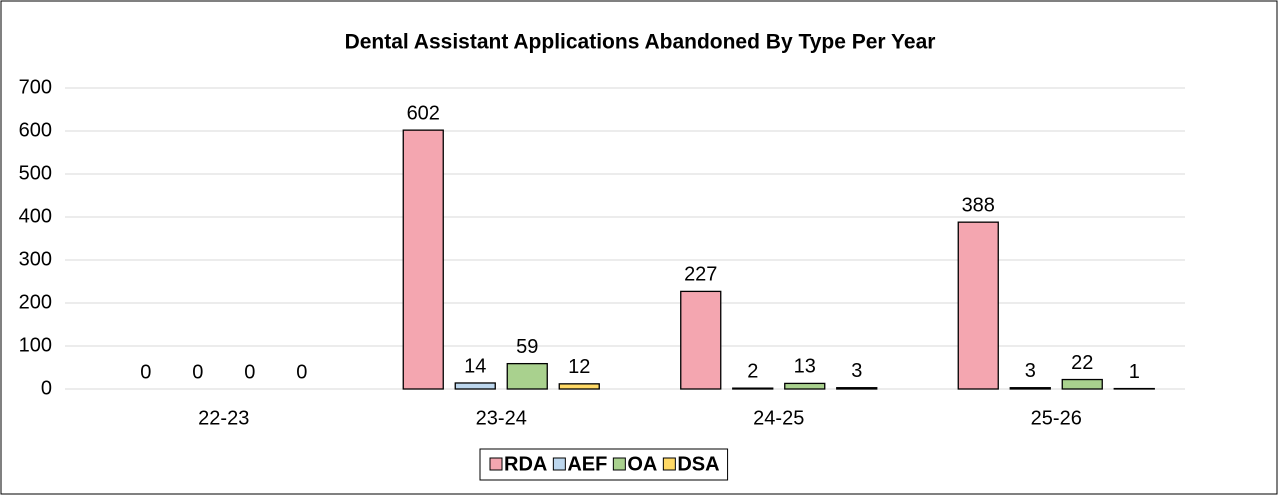  What do you see at coordinates (778, 418) in the screenshot?
I see `x-tick-label: 24-25` at bounding box center [778, 418].